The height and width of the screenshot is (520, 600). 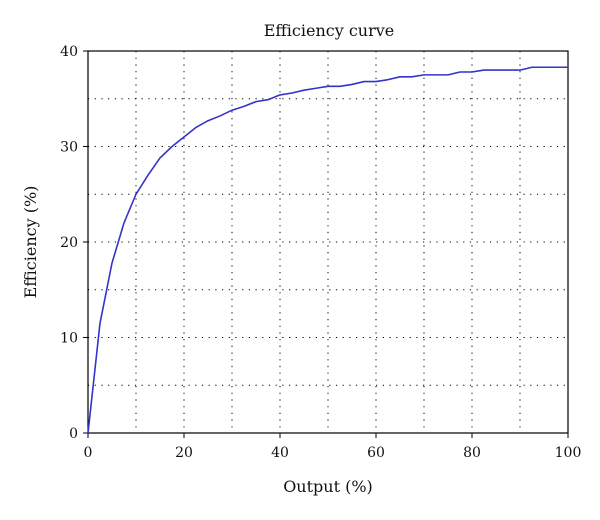 What do you see at coordinates (568, 453) in the screenshot?
I see `x-tick-label: 100` at bounding box center [568, 453].